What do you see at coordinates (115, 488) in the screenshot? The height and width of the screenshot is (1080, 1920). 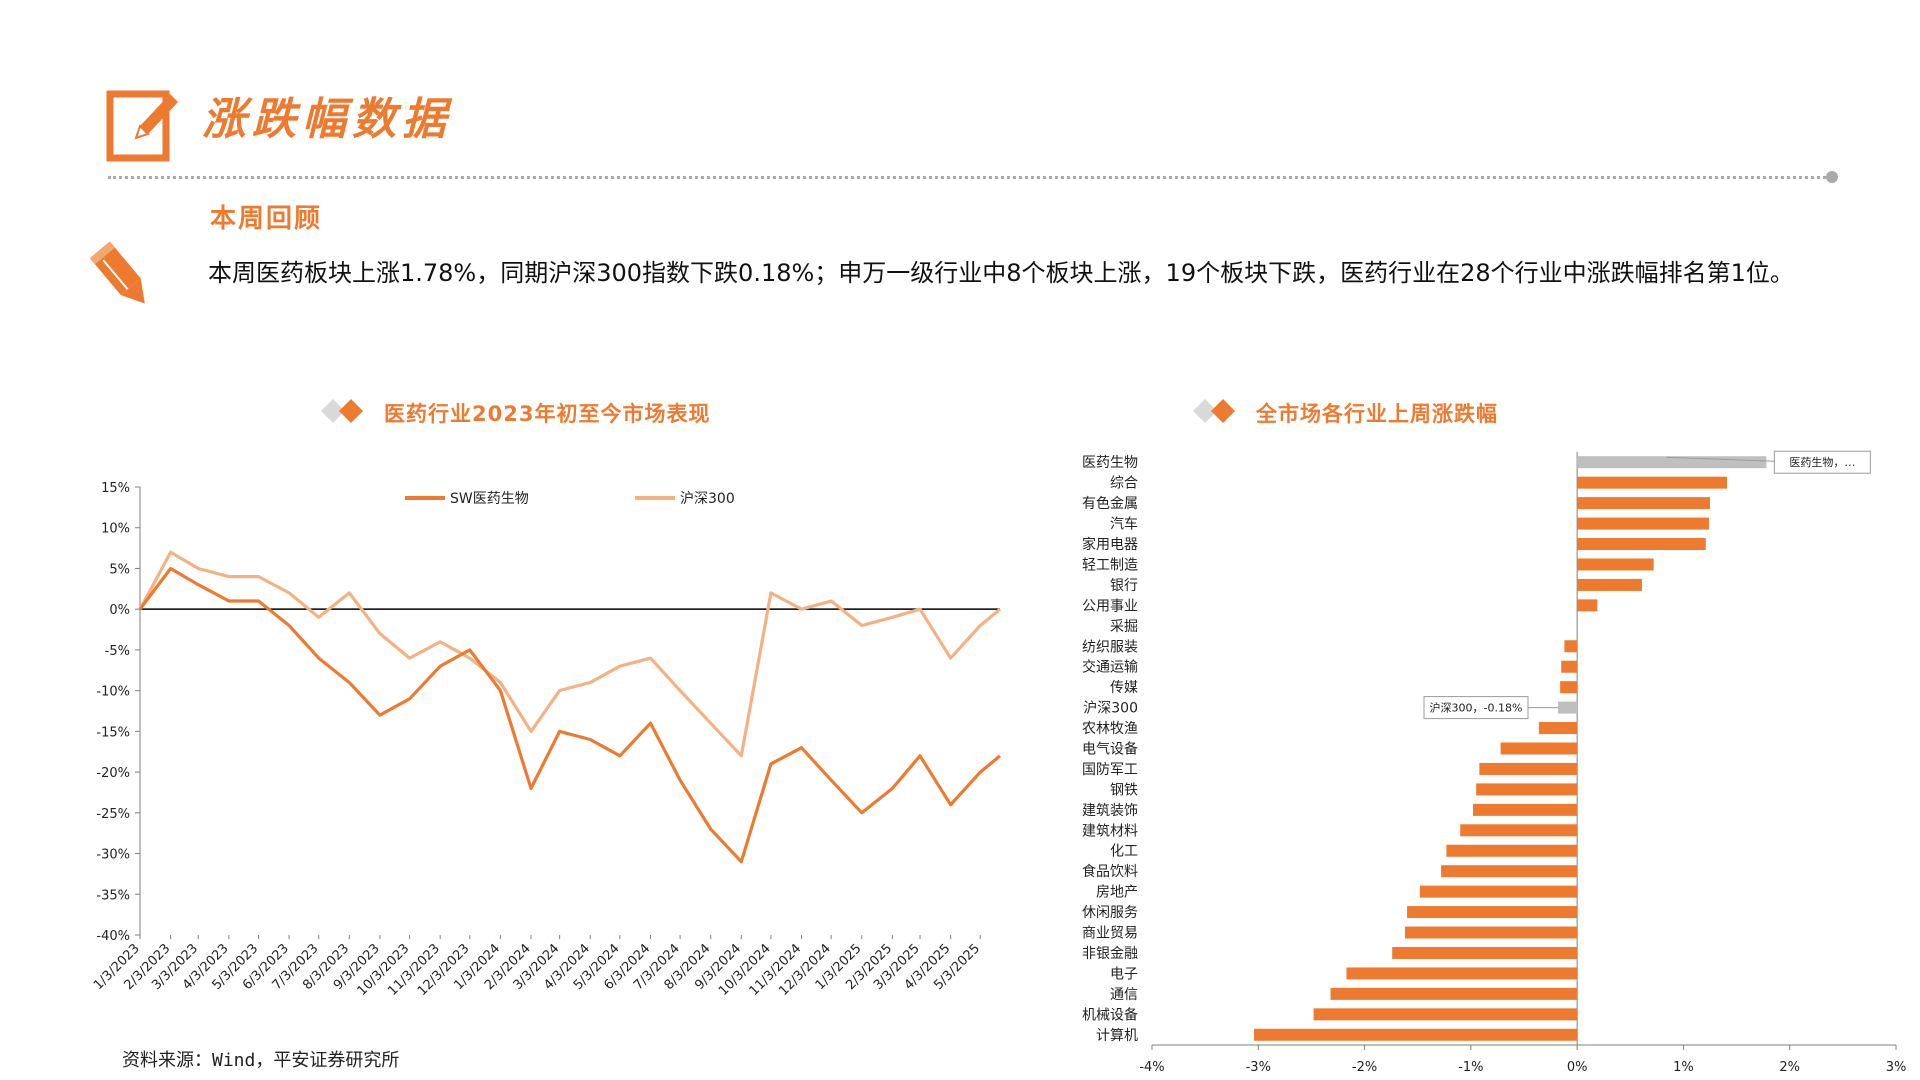 I see `y-tick-label: 15%` at bounding box center [115, 488].